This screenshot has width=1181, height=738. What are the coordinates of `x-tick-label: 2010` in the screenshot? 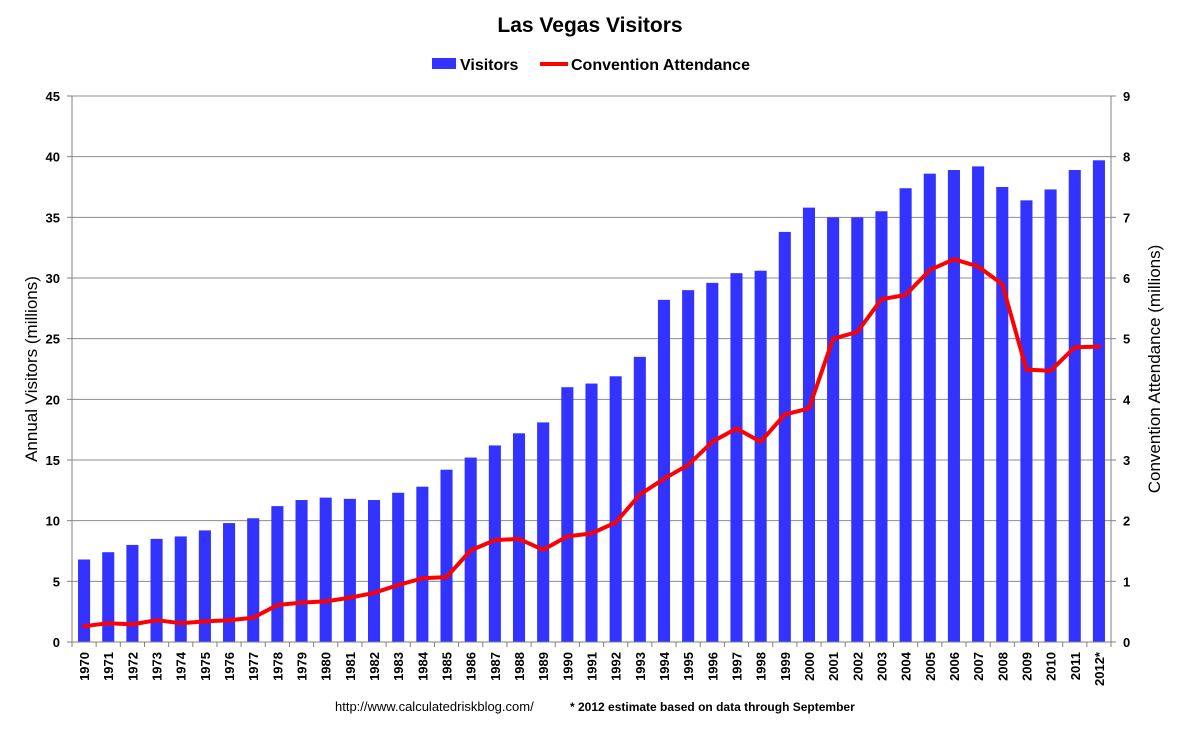 It's located at (1051, 666).